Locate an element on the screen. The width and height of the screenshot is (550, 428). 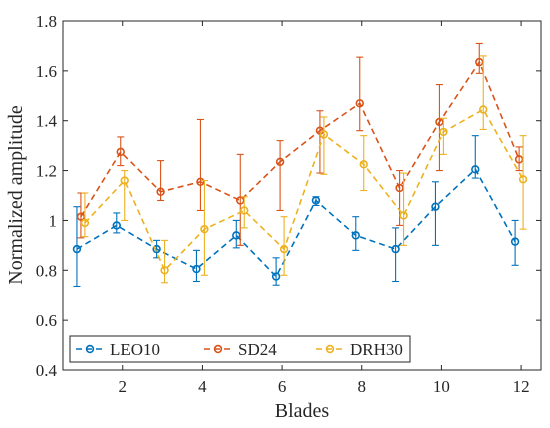
legend-item-drh30: DRH30 is located at coordinates (359, 349).